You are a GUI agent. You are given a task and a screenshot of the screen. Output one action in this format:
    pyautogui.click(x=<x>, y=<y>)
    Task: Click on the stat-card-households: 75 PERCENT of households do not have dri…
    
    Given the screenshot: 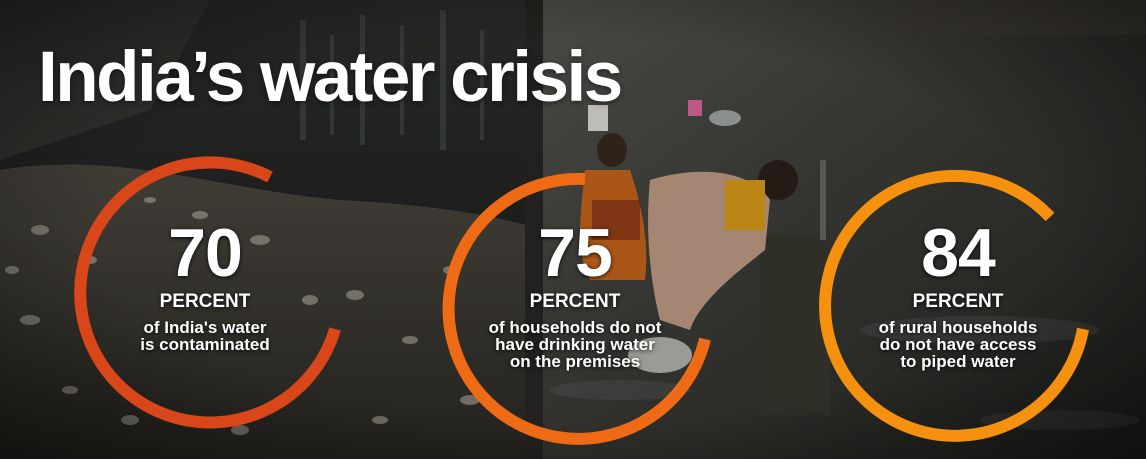 What is the action you would take?
    pyautogui.click(x=575, y=309)
    